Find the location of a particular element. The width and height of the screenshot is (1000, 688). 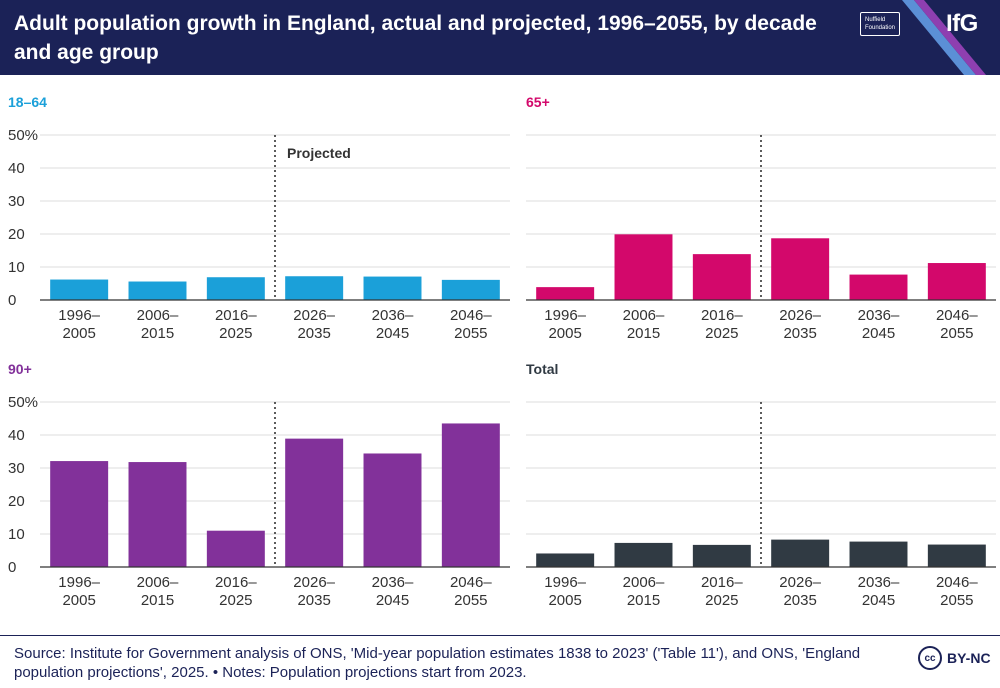

brand-stripes-icon is located at coordinates (944, 37).